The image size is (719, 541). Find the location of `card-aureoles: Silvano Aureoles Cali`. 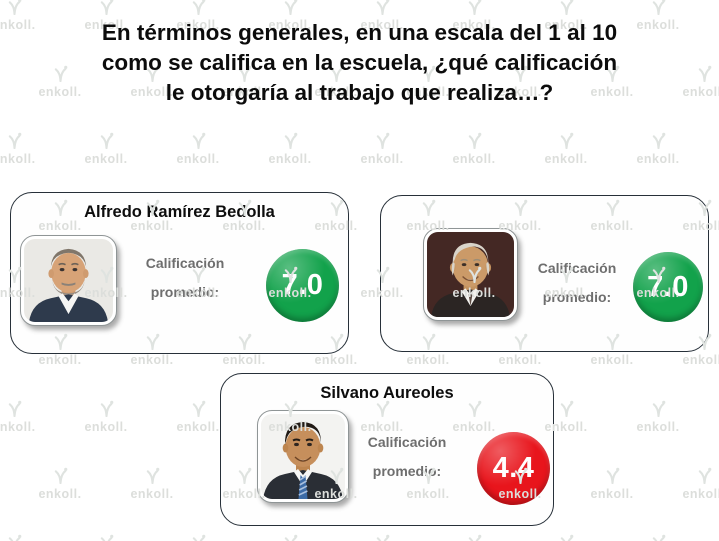

card-aureoles: Silvano Aureoles Cali is located at coordinates (387, 449).